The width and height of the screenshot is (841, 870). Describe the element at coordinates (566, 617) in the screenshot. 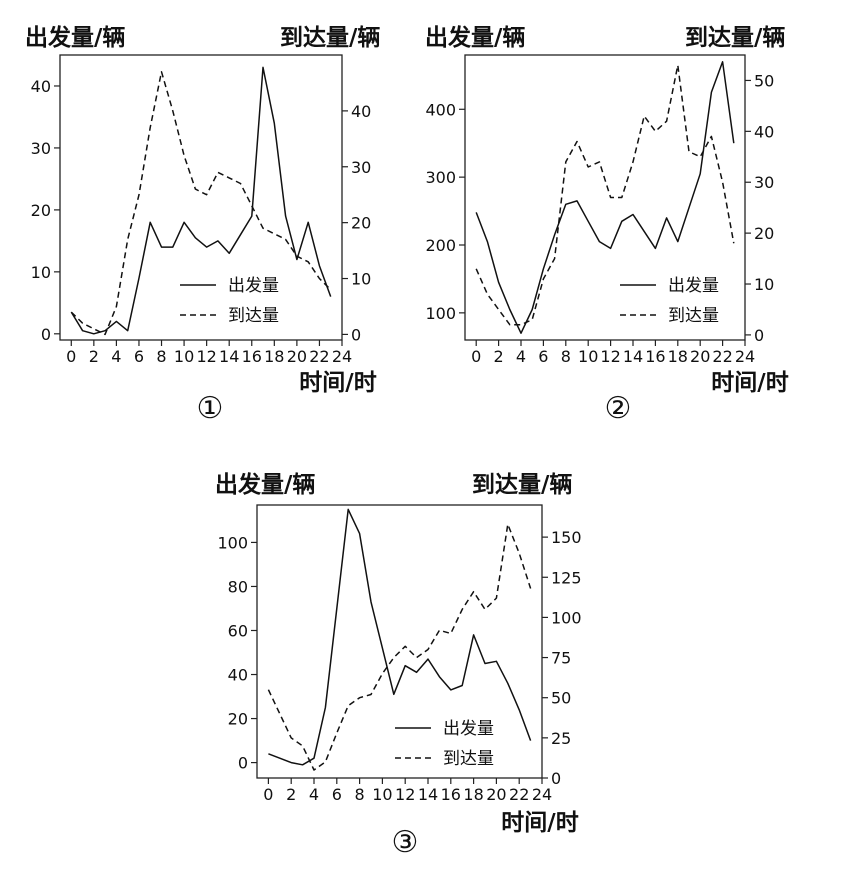

I see `chart-3-right-tick-label: 100` at that location.